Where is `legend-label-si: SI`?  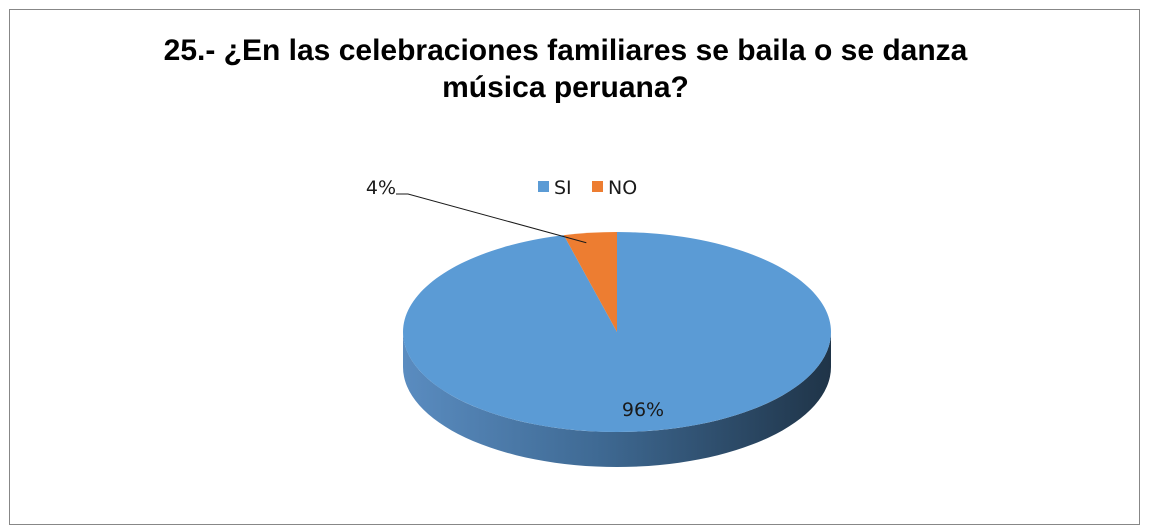
legend-label-si: SI is located at coordinates (563, 188).